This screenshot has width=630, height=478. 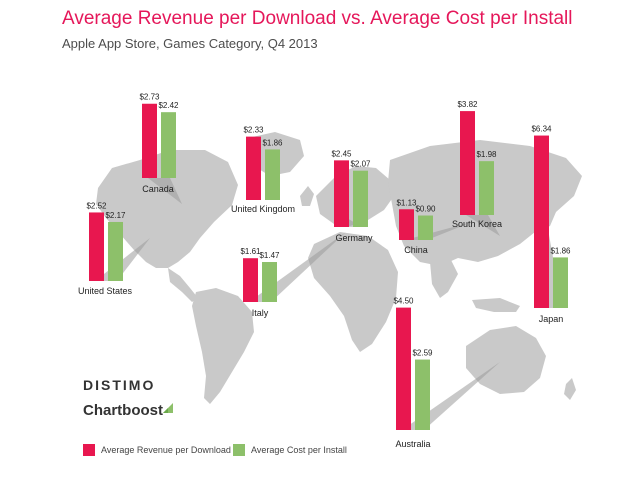 I want to click on bar-cost-canada, so click(x=168, y=145).